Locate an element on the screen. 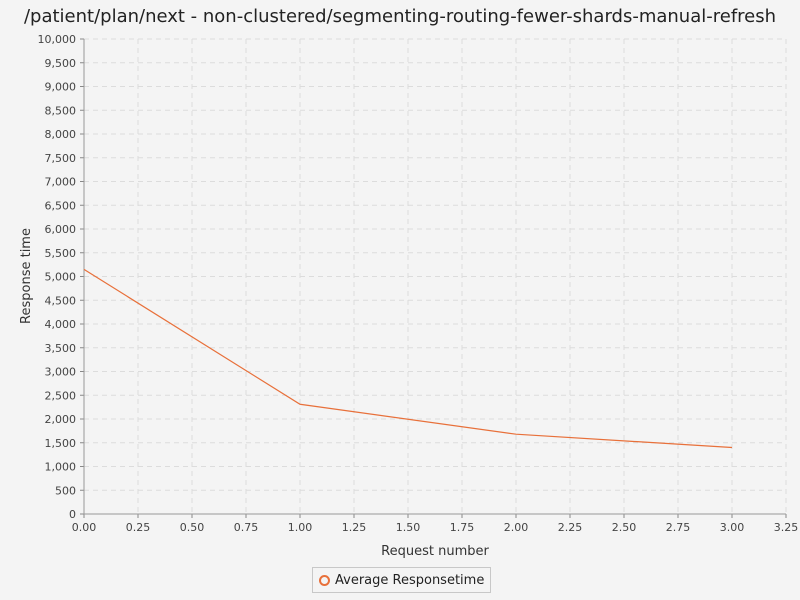  y-tick-label: 6,500 is located at coordinates (61, 205).